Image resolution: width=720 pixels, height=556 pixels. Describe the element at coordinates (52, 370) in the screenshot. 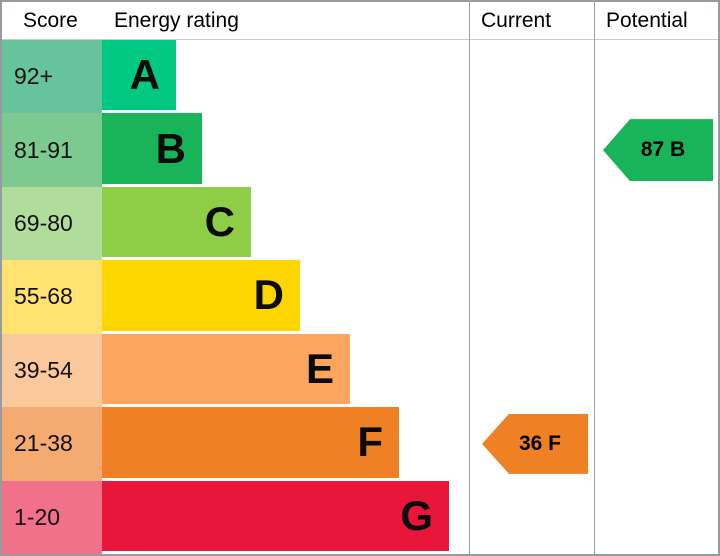

I see `score-range-e: 39-54` at that location.